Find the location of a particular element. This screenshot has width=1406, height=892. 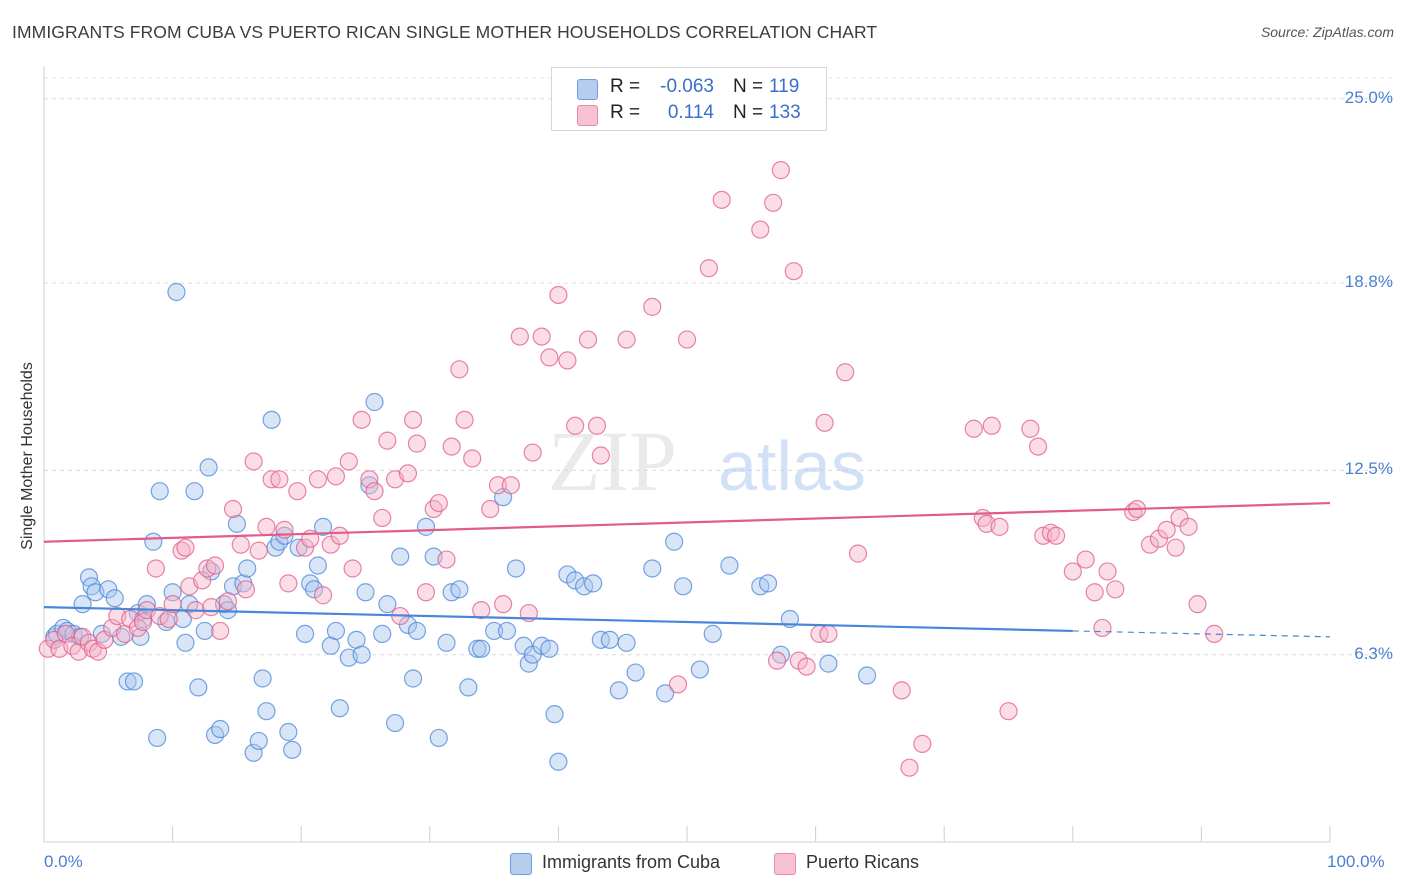

stats-swatch-puerto-rican is located at coordinates (587, 115).